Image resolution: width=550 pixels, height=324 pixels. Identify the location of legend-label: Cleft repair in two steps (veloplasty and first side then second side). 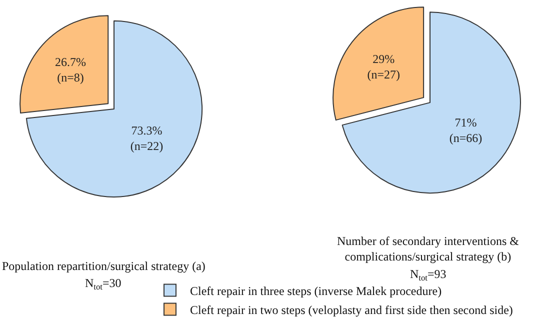
(351, 309).